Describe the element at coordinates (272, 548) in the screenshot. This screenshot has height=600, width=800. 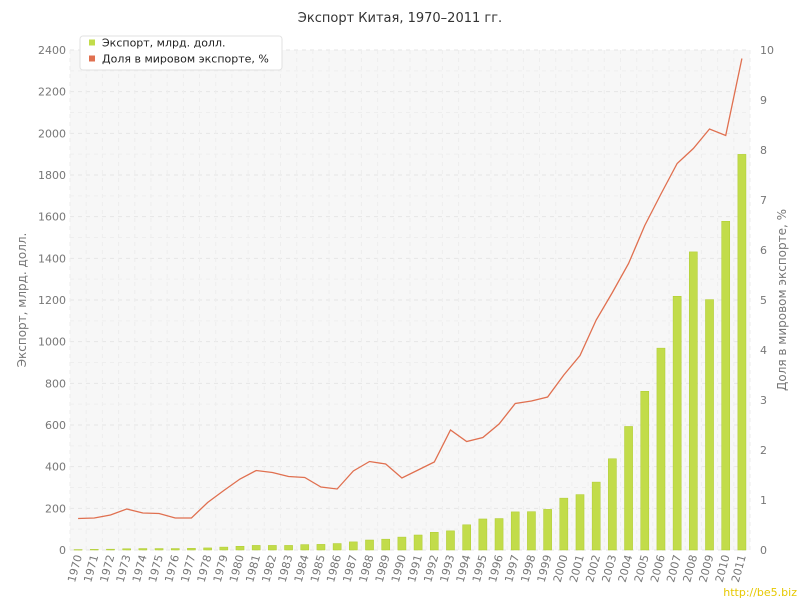
I see `bar-export-1982` at that location.